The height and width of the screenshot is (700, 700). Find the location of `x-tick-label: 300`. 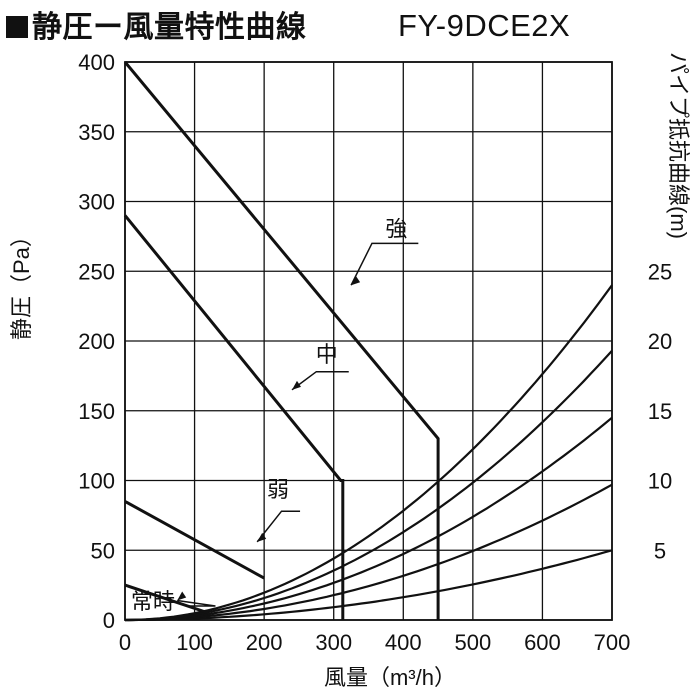

x-tick-label: 300 is located at coordinates (333, 642).